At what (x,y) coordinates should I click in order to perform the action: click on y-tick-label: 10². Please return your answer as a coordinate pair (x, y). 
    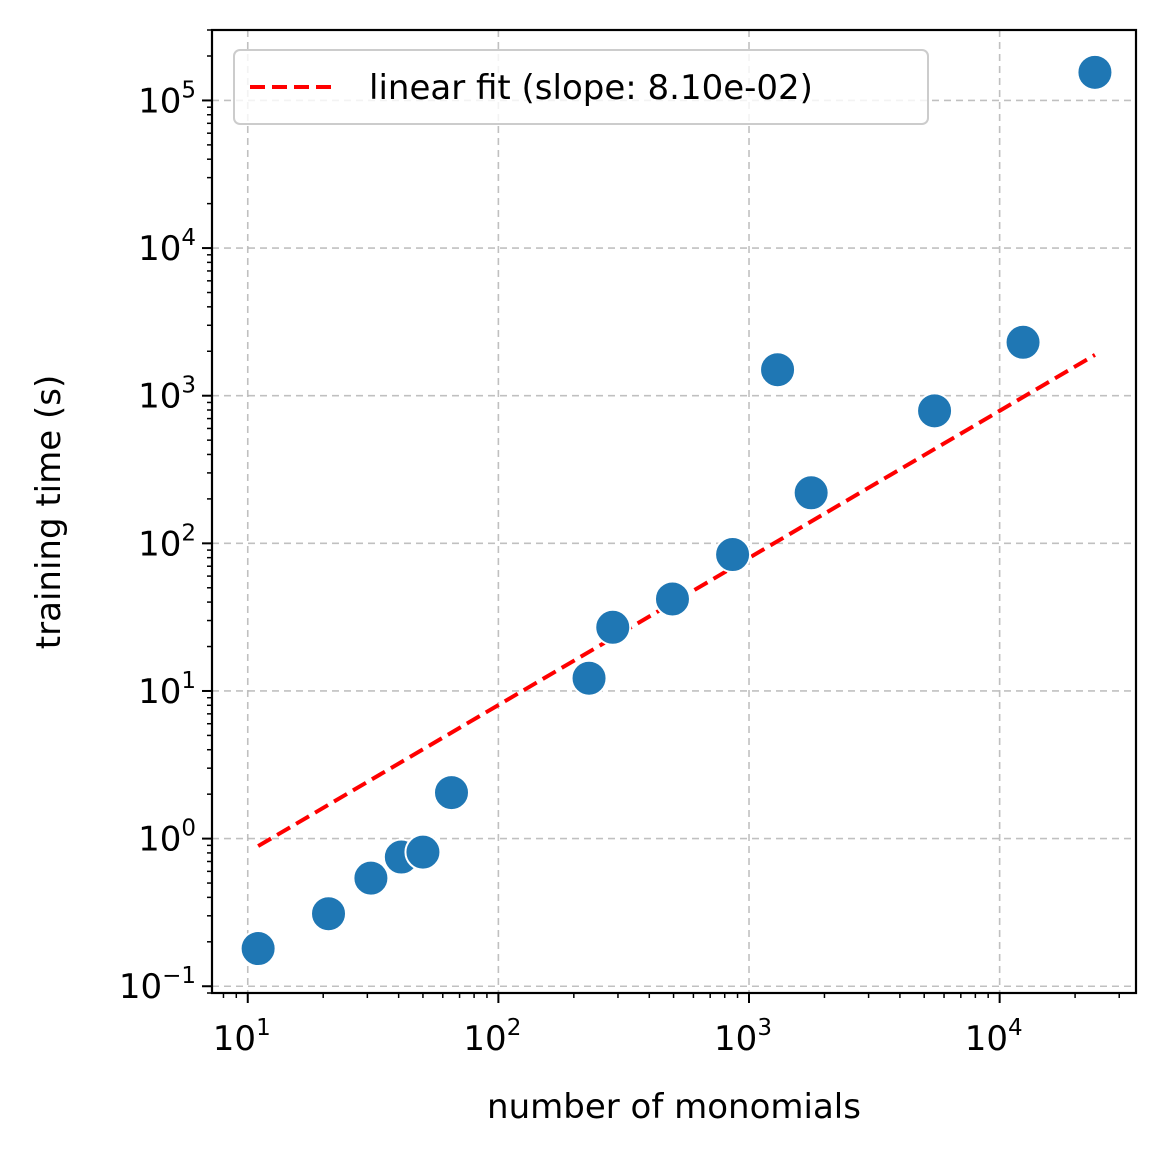
    Looking at the image, I should click on (167, 542).